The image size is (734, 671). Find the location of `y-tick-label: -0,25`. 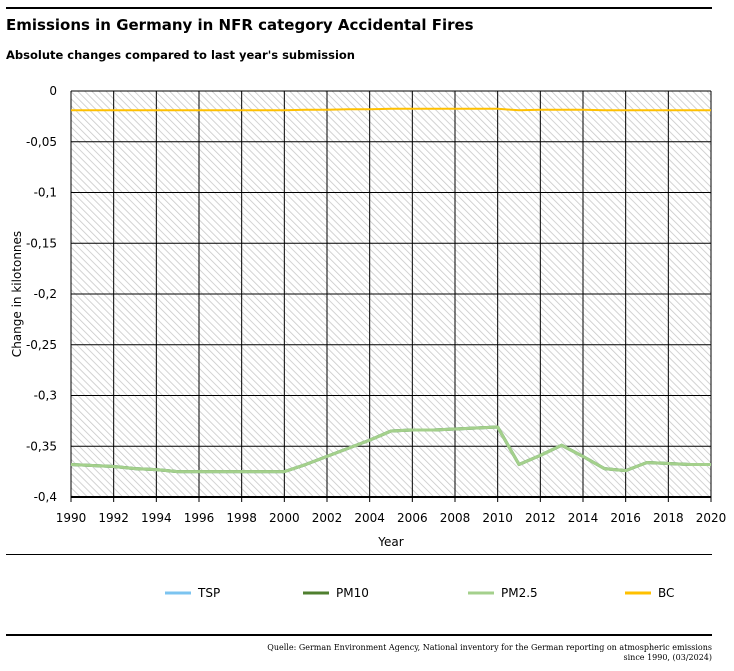

y-tick-label: -0,25 is located at coordinates (41, 345).